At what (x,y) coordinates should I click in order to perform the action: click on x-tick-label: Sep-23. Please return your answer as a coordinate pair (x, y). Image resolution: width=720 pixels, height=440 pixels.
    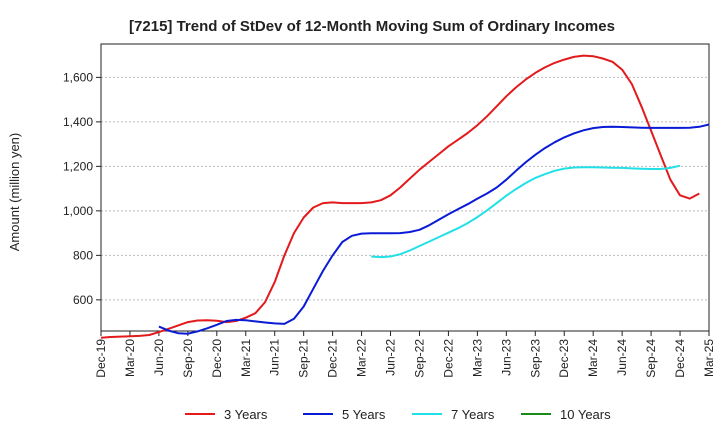
    Looking at the image, I should click on (535, 358).